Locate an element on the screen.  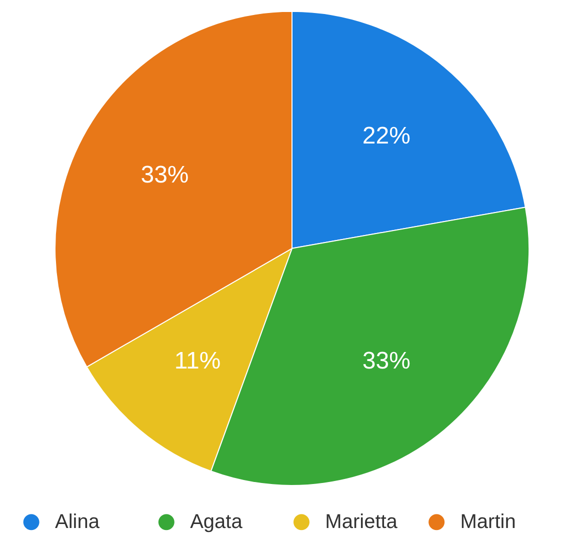
data-label: 22% is located at coordinates (386, 136).